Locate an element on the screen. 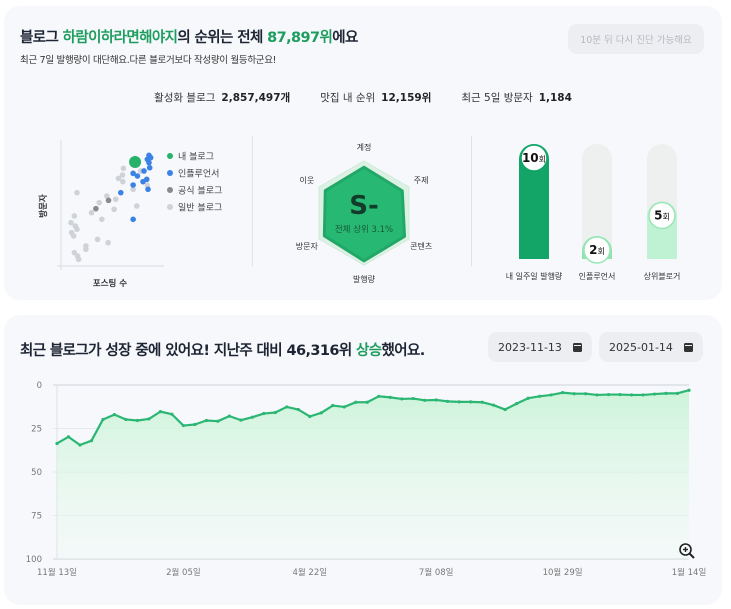  divider is located at coordinates (252, 201).